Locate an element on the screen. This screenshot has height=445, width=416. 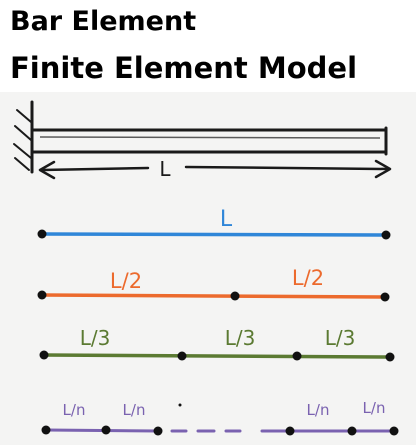
length-label: L is located at coordinates (165, 169).